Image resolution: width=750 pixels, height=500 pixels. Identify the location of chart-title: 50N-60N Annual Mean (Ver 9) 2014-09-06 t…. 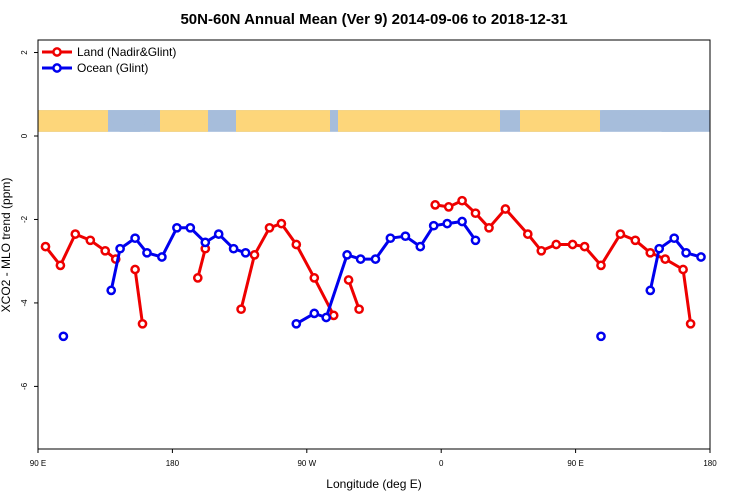
(373, 19).